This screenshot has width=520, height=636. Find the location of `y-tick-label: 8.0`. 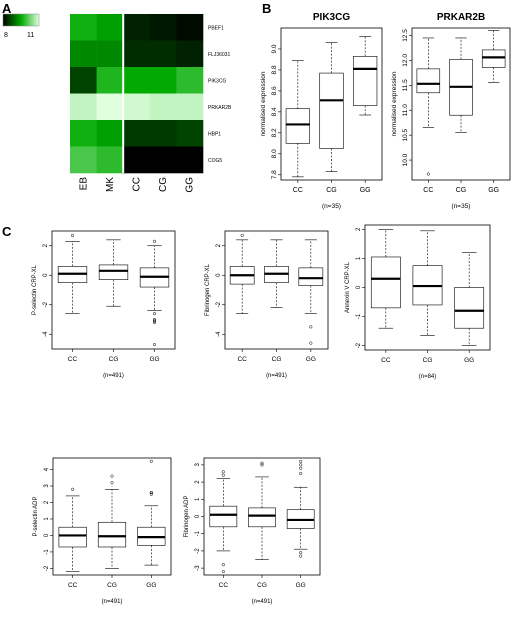

y-tick-label: 8.0 is located at coordinates (274, 153).